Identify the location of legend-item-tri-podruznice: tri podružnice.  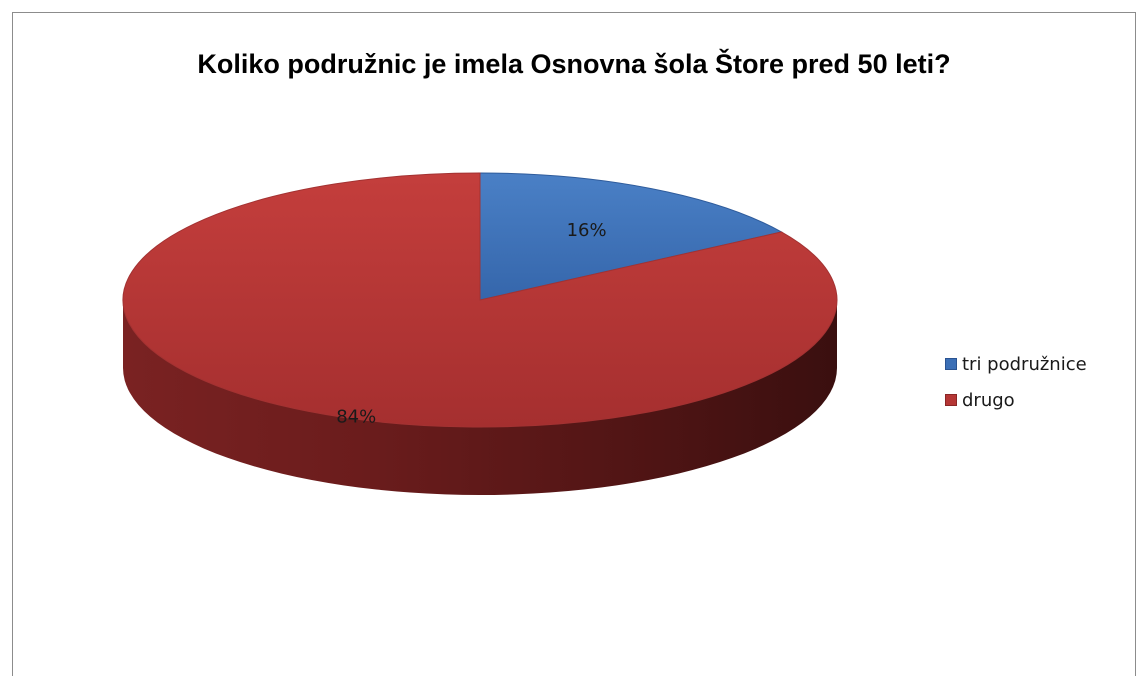
(1016, 364).